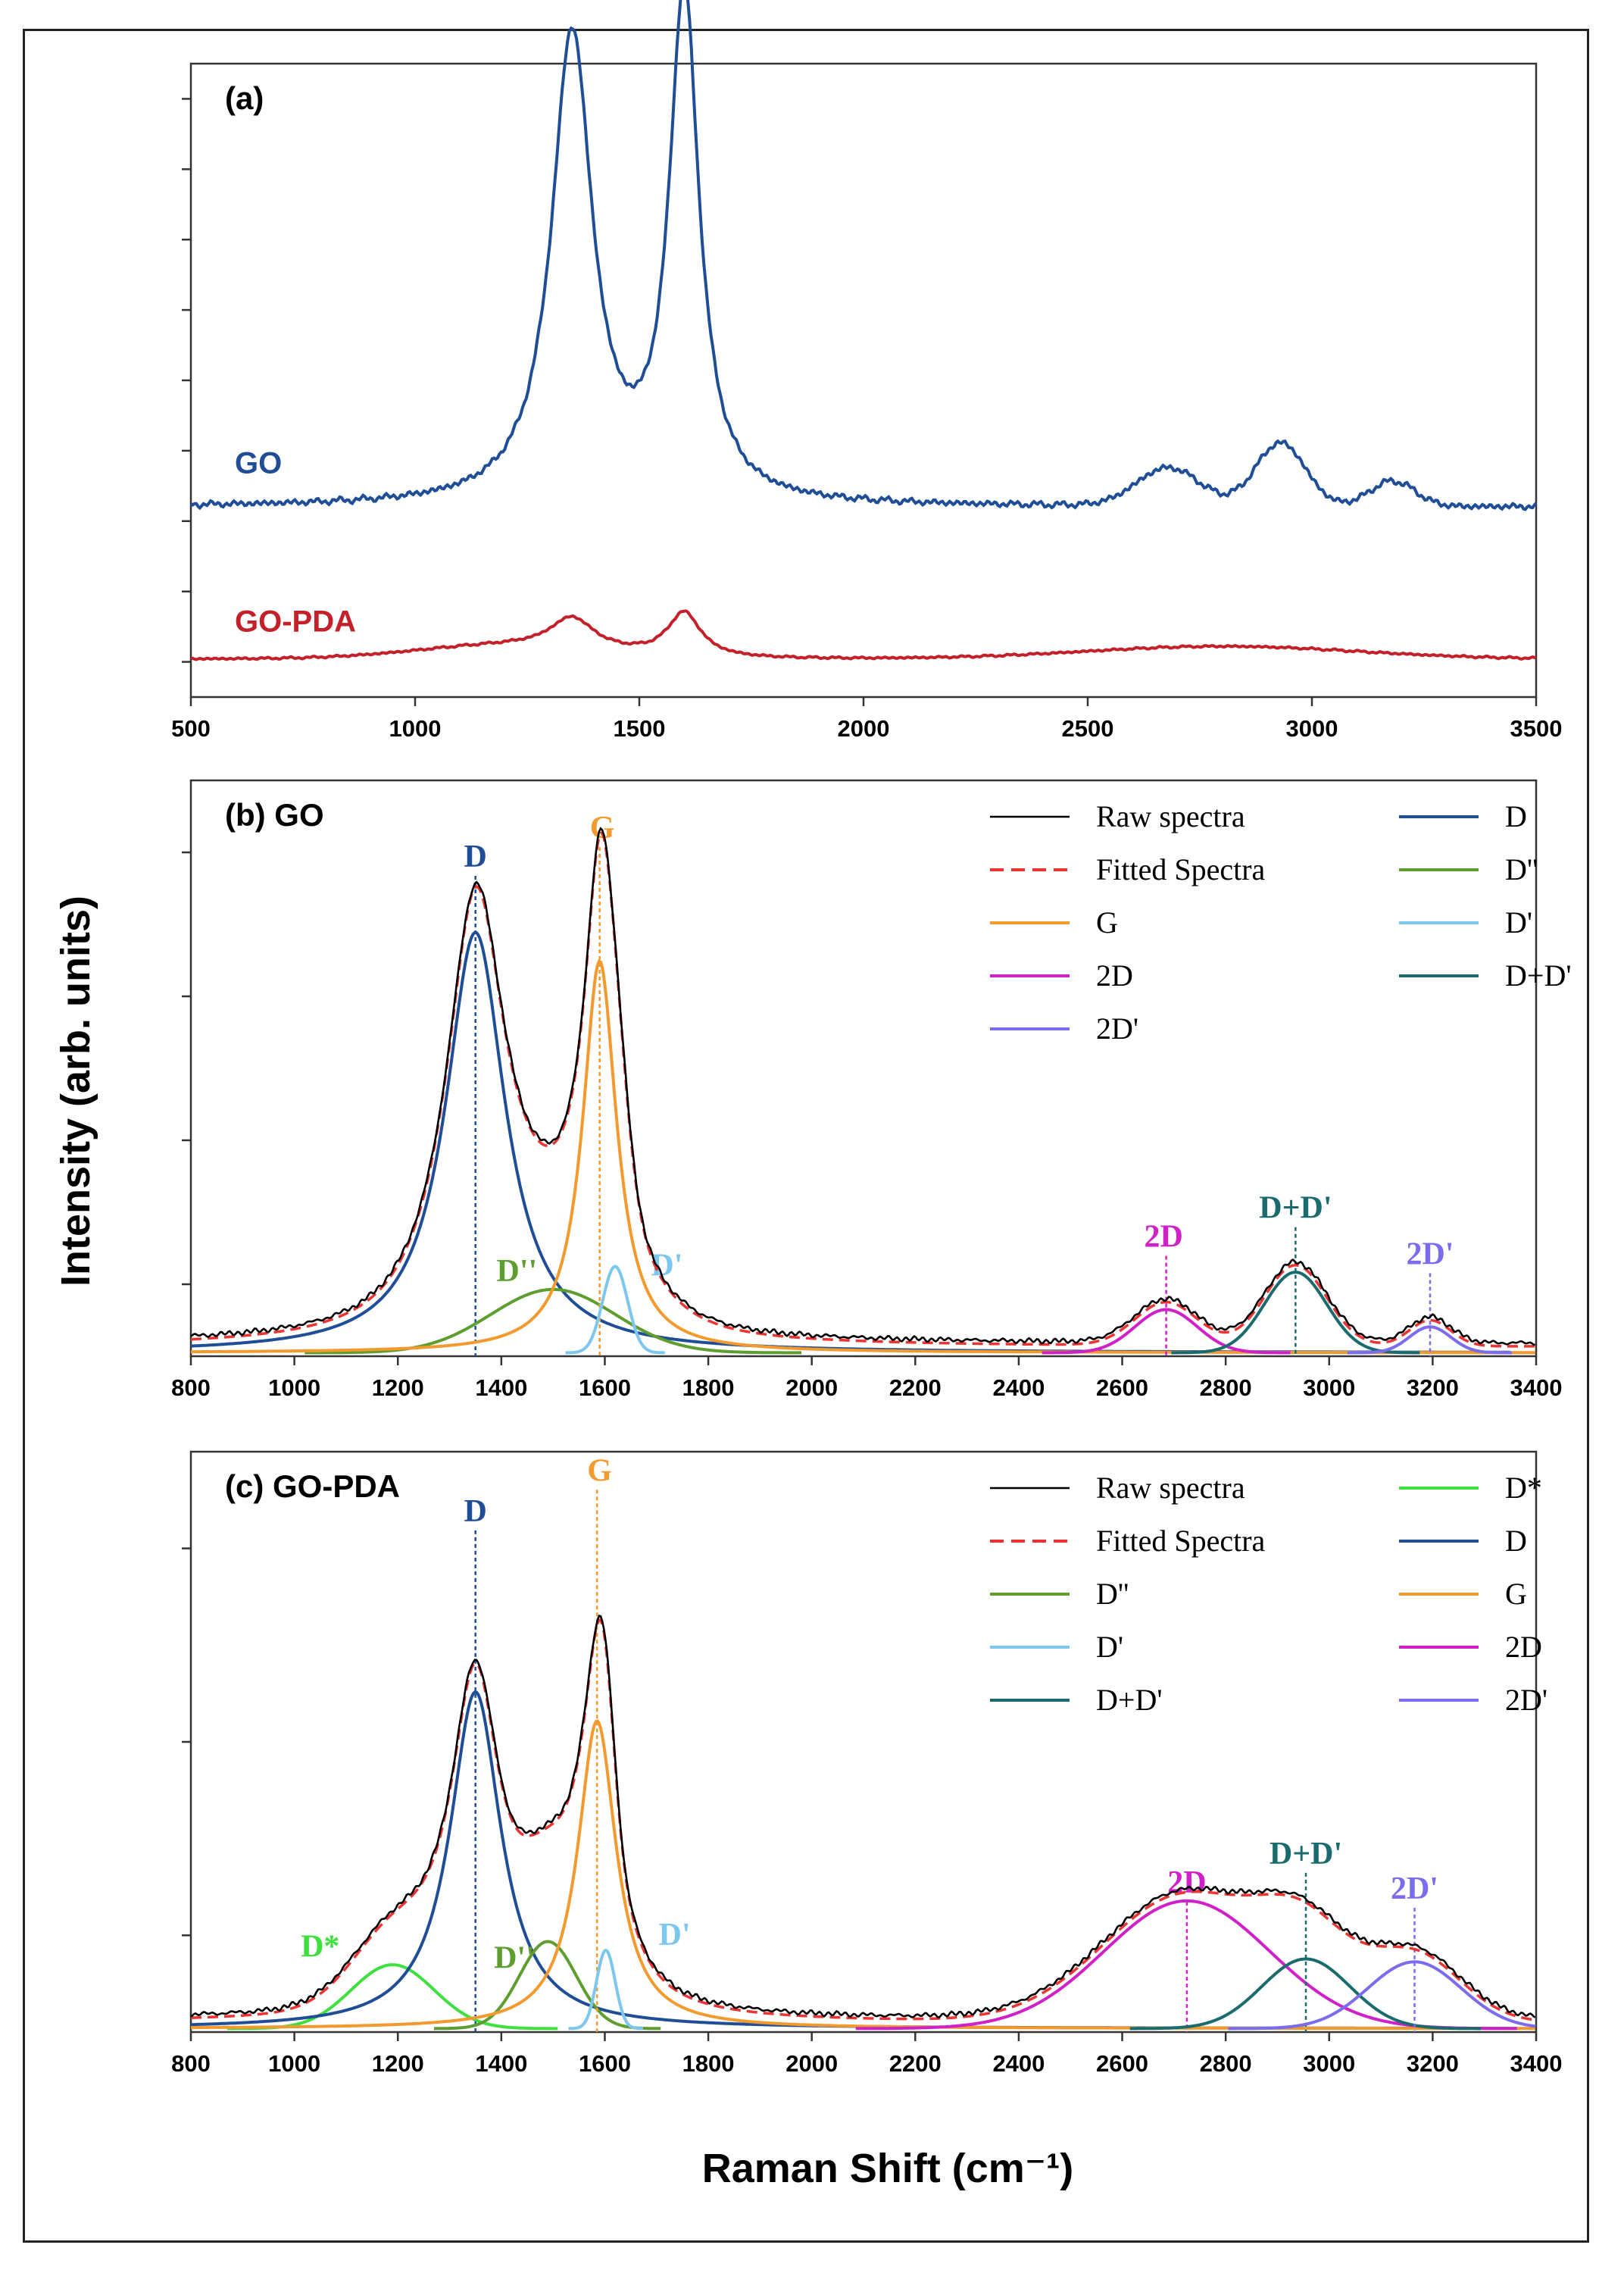 The image size is (1624, 2273). Describe the element at coordinates (295, 622) in the screenshot. I see `series-label-go-pda: GO-PDA` at that location.